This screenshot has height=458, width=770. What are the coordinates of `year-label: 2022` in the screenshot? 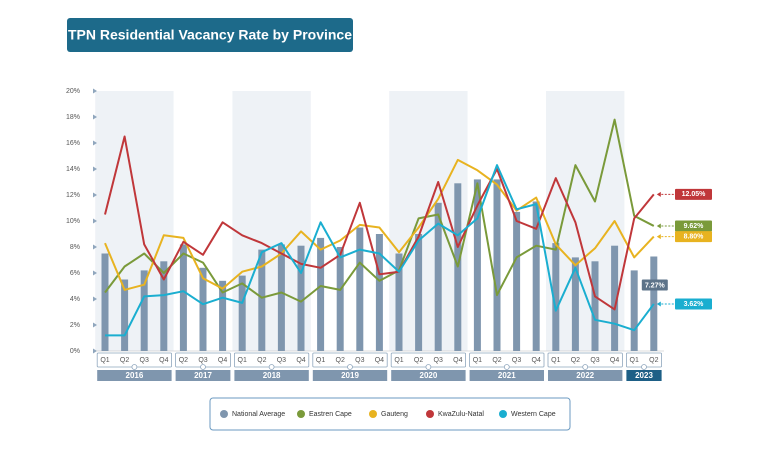 It's located at (585, 375).